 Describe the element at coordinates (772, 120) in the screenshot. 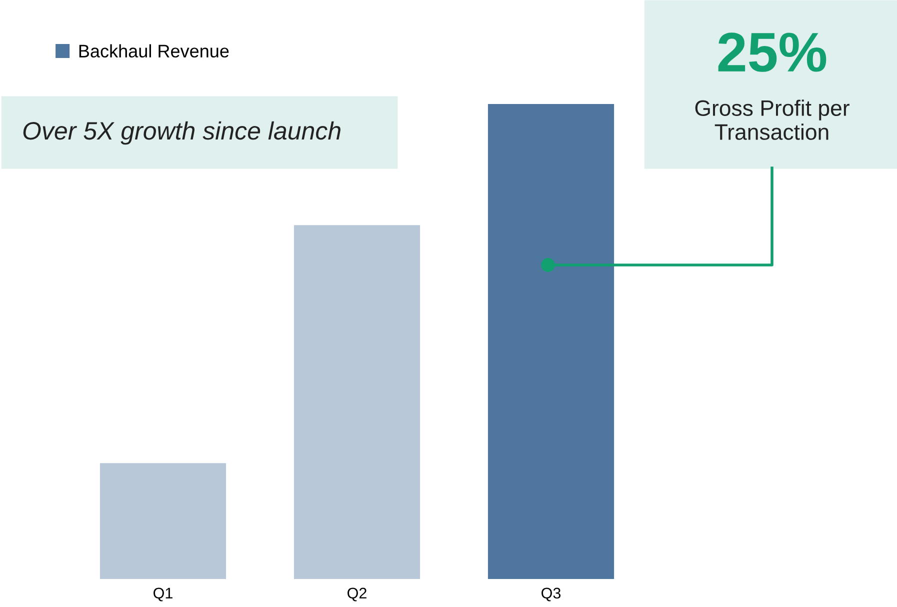

I see `text: Gross Profit per Transaction` at that location.